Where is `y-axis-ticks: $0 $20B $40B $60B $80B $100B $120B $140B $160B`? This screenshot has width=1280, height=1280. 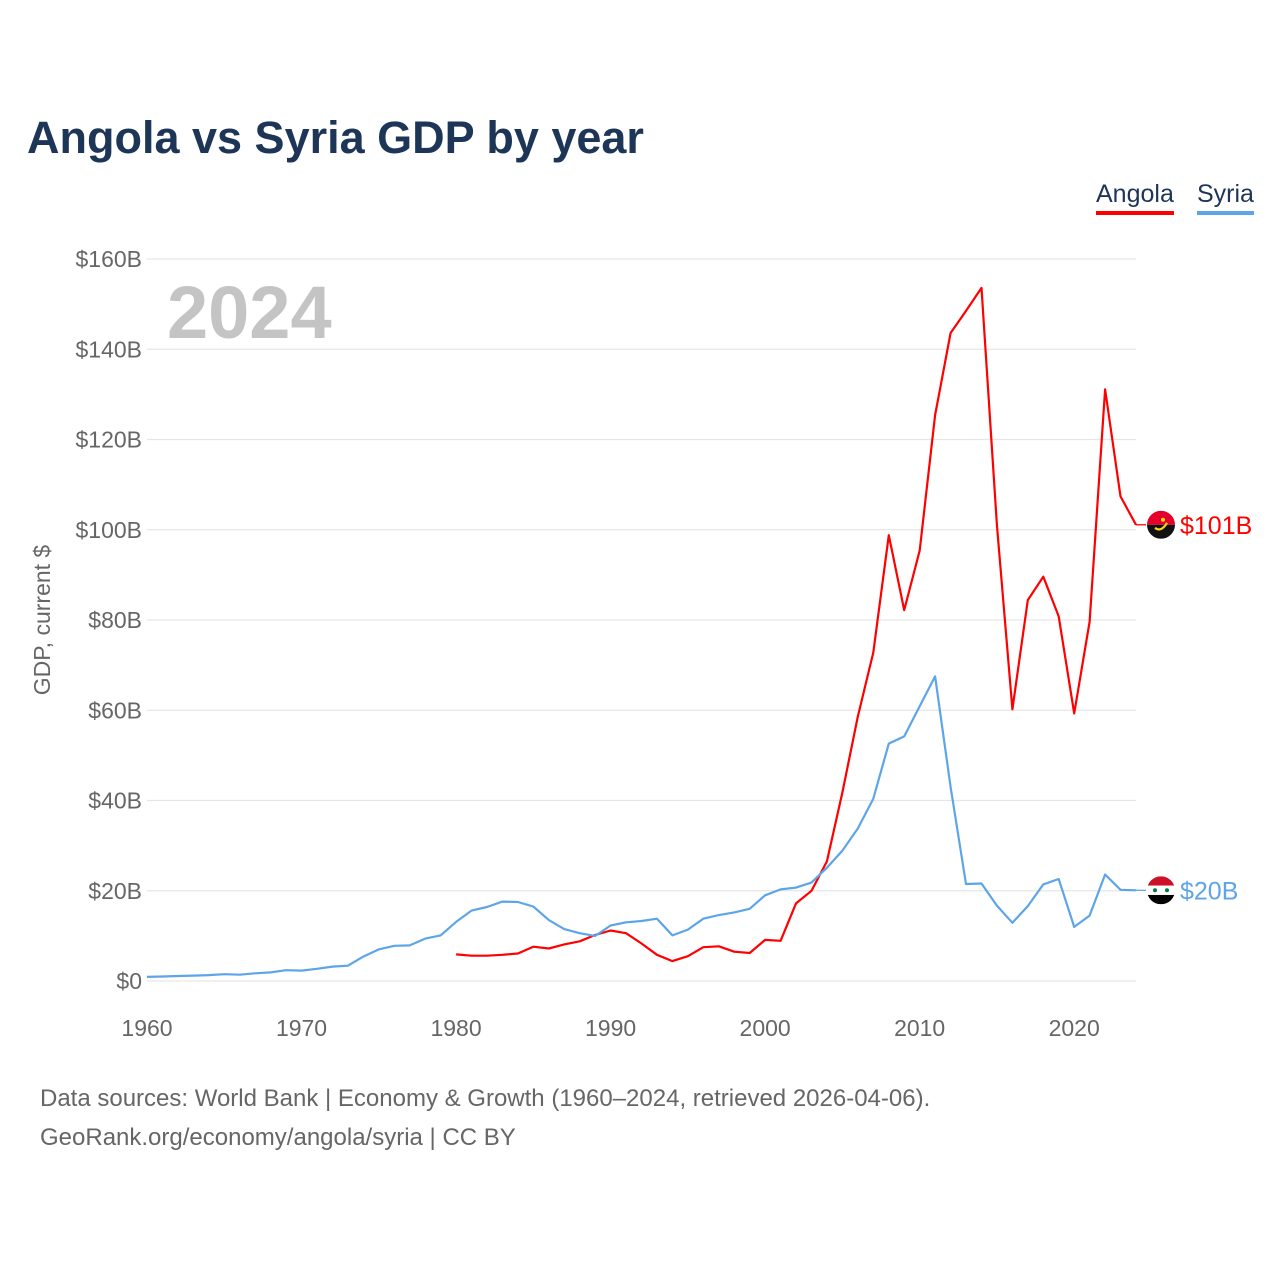 y-axis-ticks: $0 $20B $40B $60B $80B $100B $120B $140B $160B is located at coordinates (108, 620).